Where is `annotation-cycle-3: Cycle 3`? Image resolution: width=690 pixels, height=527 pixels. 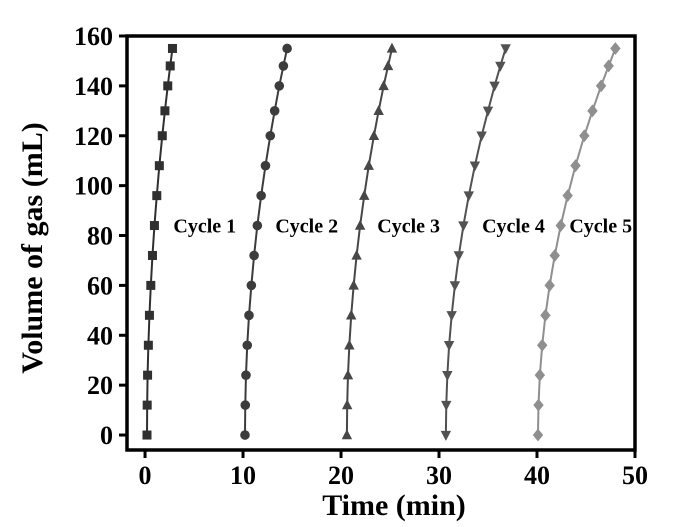
annotation-cycle-3: Cycle 3 is located at coordinates (408, 227).